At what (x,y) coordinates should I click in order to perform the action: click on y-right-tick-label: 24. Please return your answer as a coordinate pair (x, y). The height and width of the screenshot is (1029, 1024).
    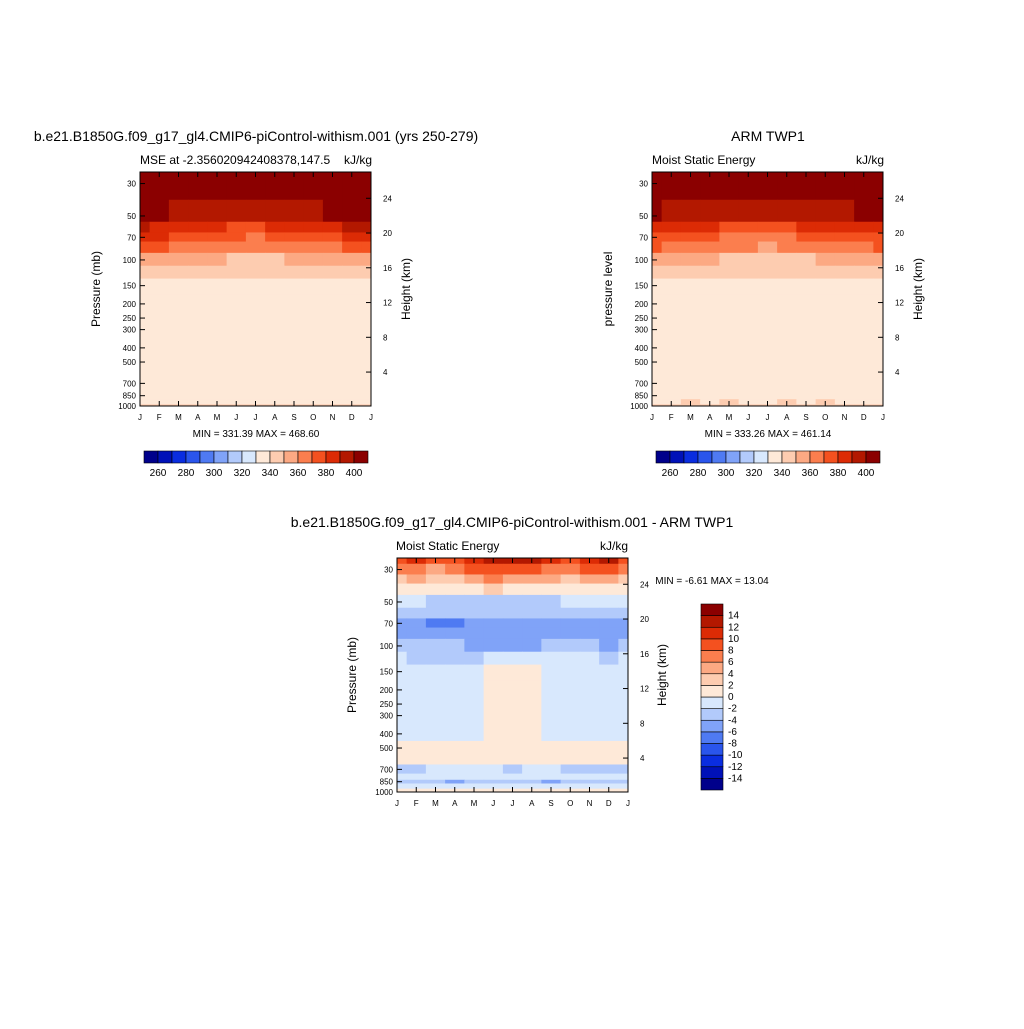
    Looking at the image, I should click on (644, 584).